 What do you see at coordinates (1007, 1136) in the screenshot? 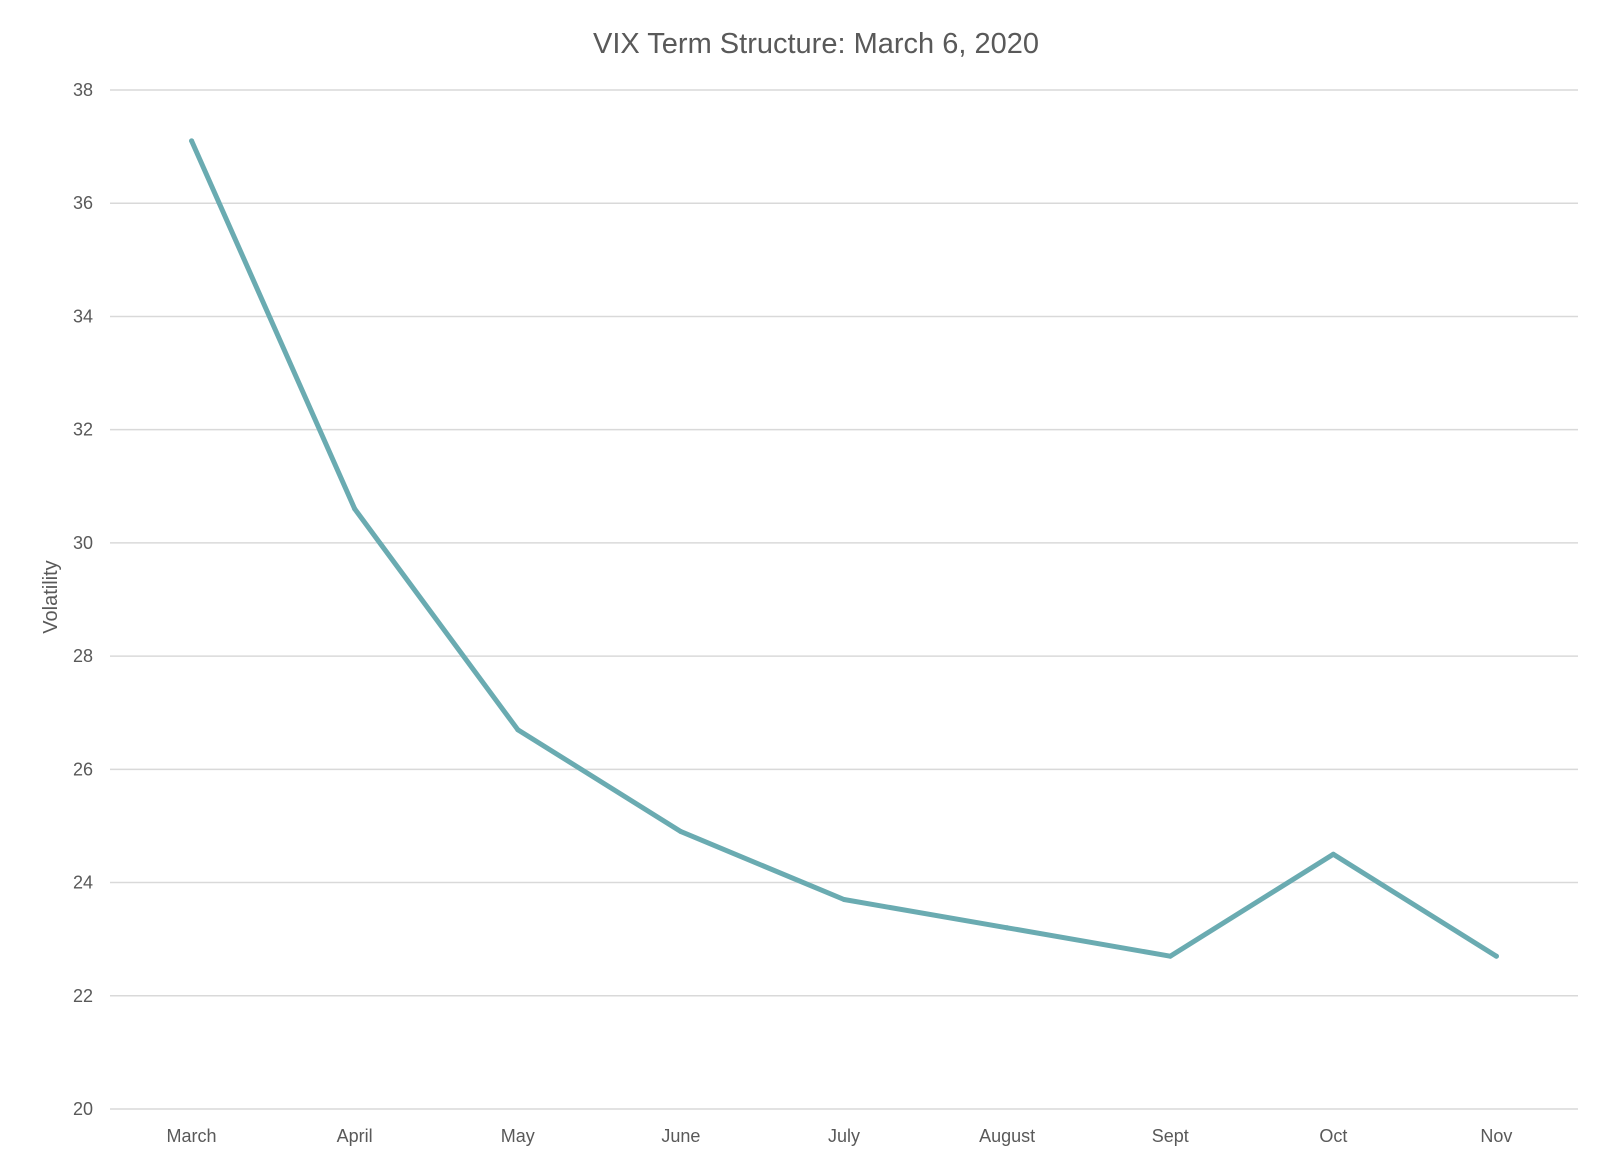
I see `x-tick-label: August` at bounding box center [1007, 1136].